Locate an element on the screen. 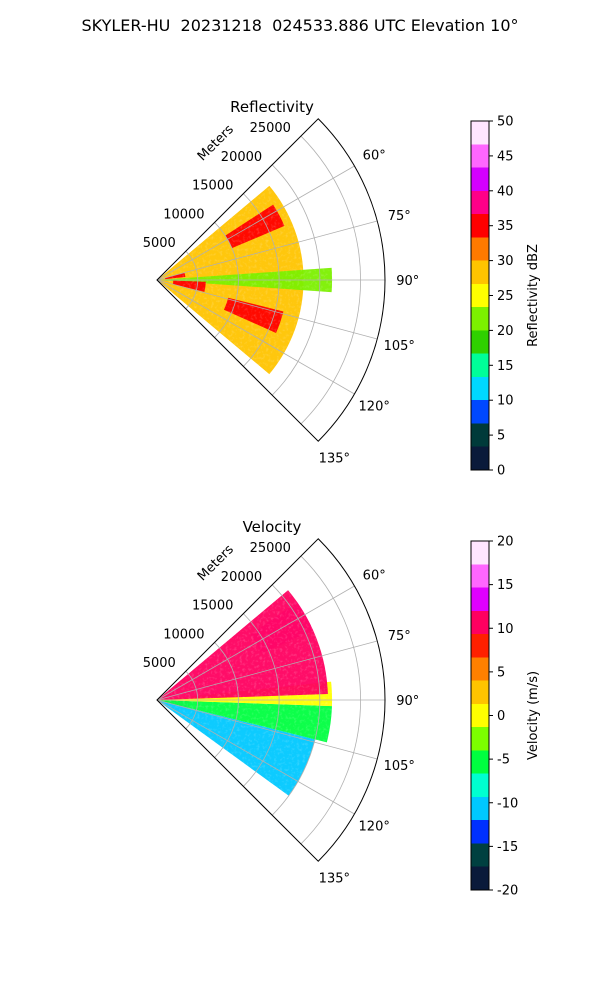 The width and height of the screenshot is (600, 1000). colorbar-tick-label: -20 is located at coordinates (507, 891).